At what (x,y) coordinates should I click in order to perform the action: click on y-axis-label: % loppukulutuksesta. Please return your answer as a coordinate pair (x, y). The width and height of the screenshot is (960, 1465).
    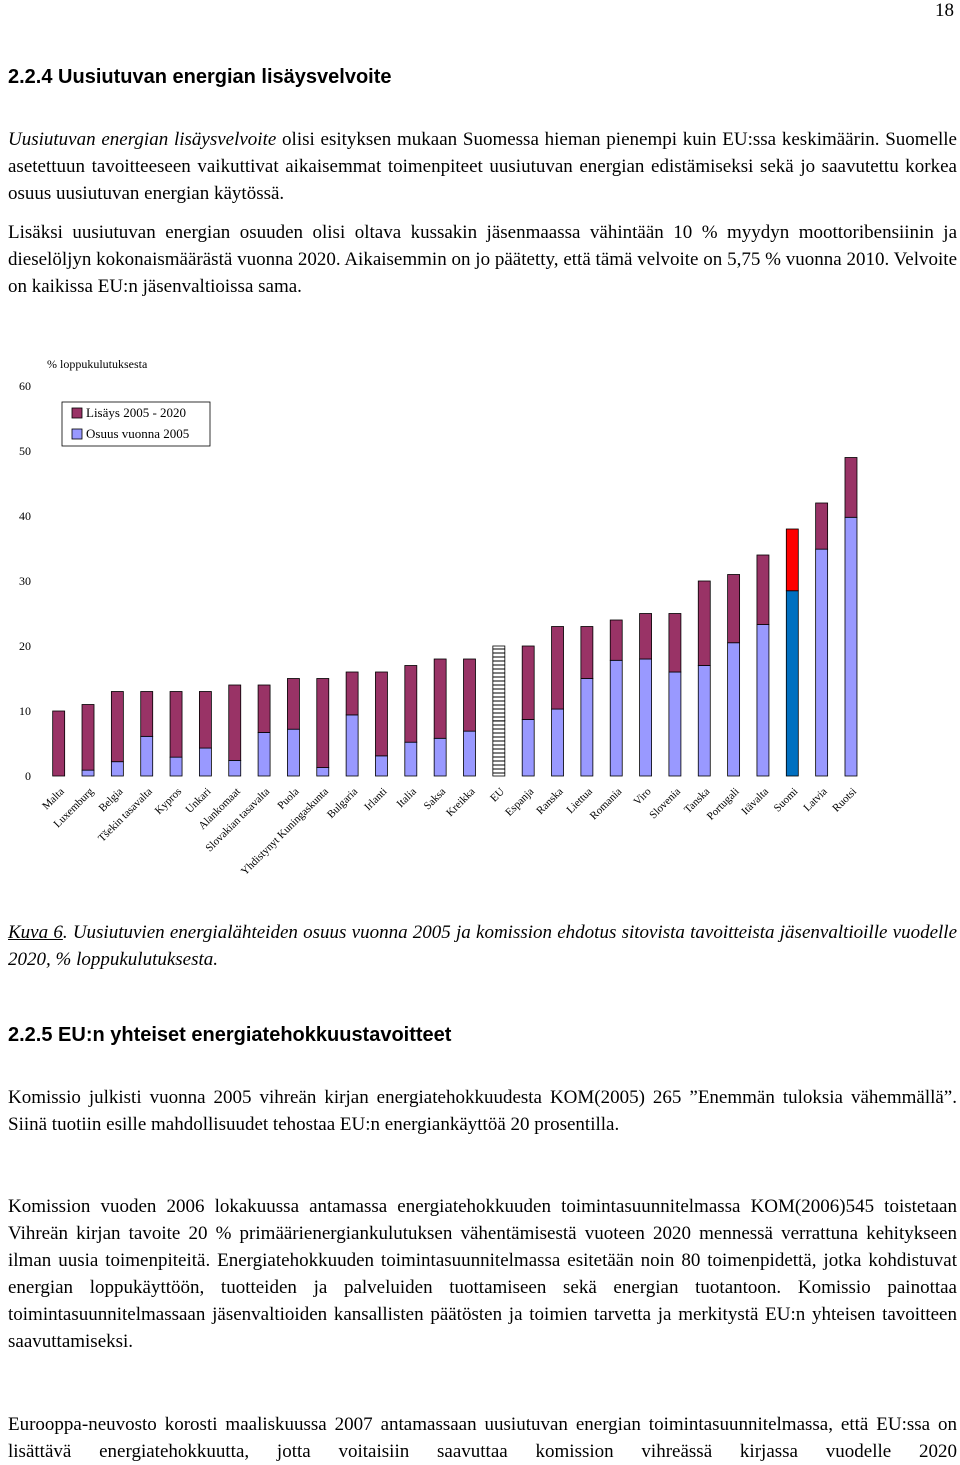
    Looking at the image, I should click on (97, 364).